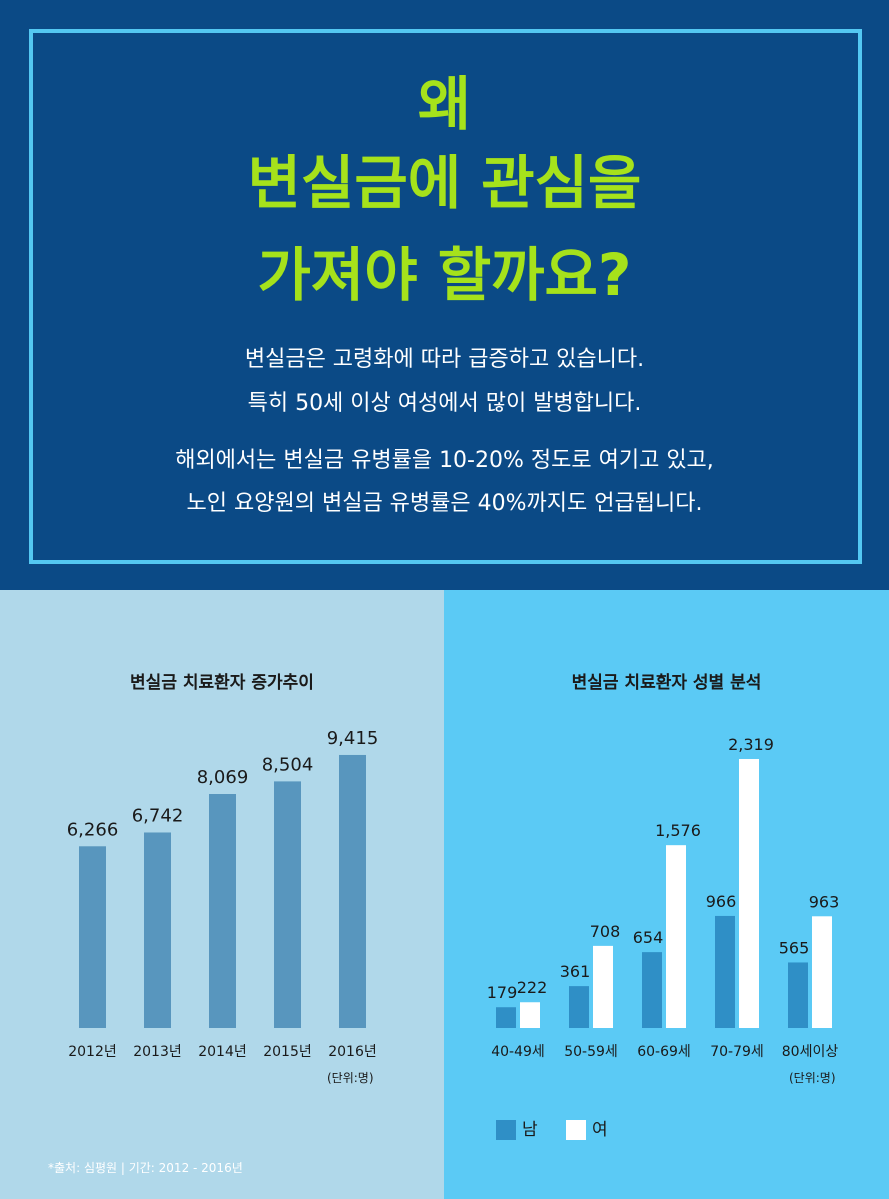 This screenshot has width=889, height=1199. I want to click on value-label-여-60-69세: 1,576, so click(678, 830).